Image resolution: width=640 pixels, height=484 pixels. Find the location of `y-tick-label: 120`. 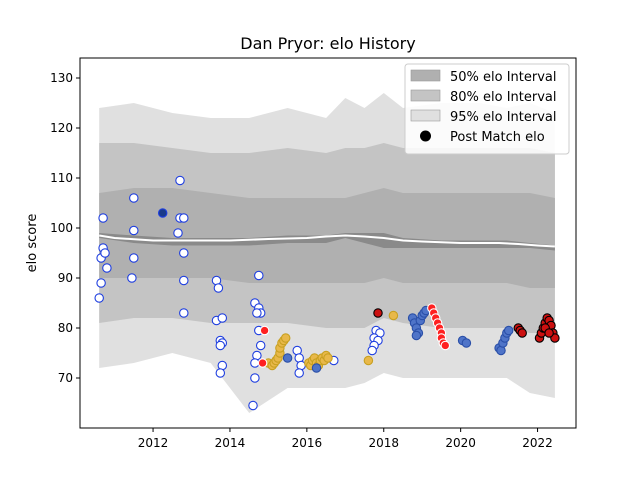

y-tick-label: 120 is located at coordinates (61, 128).